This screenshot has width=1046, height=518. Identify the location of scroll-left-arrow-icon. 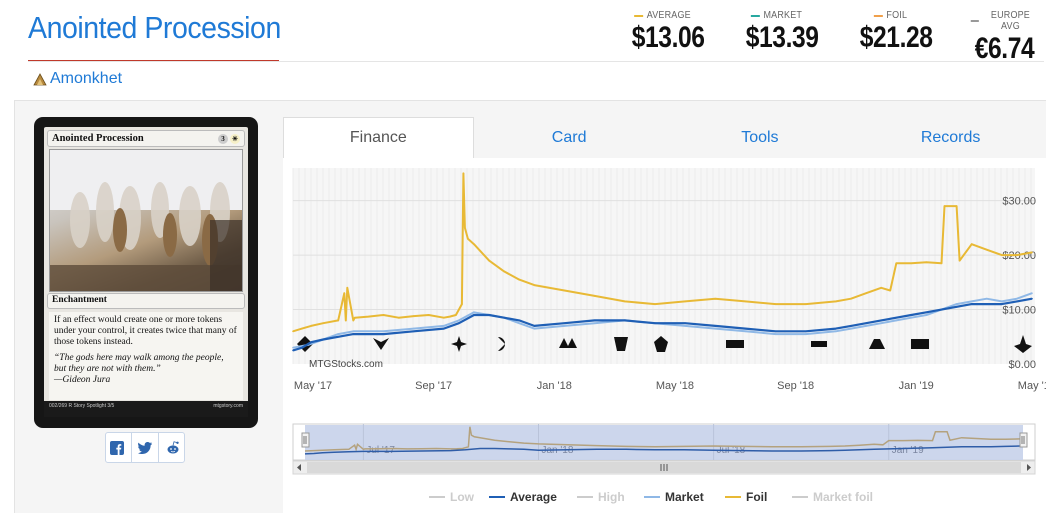
(299, 467).